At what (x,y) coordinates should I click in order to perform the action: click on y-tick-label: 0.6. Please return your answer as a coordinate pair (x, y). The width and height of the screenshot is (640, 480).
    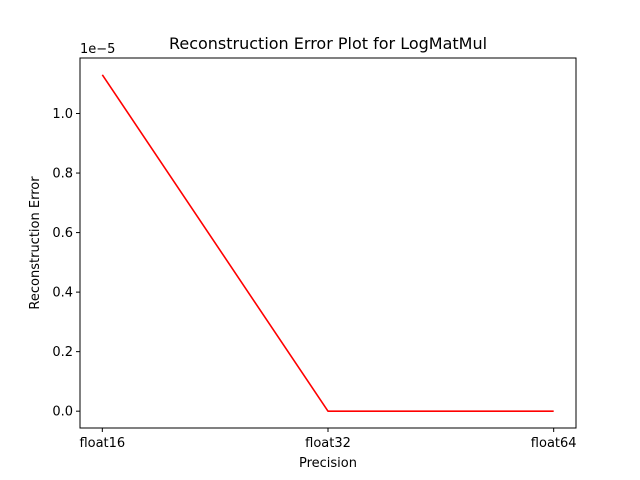
    Looking at the image, I should click on (62, 233).